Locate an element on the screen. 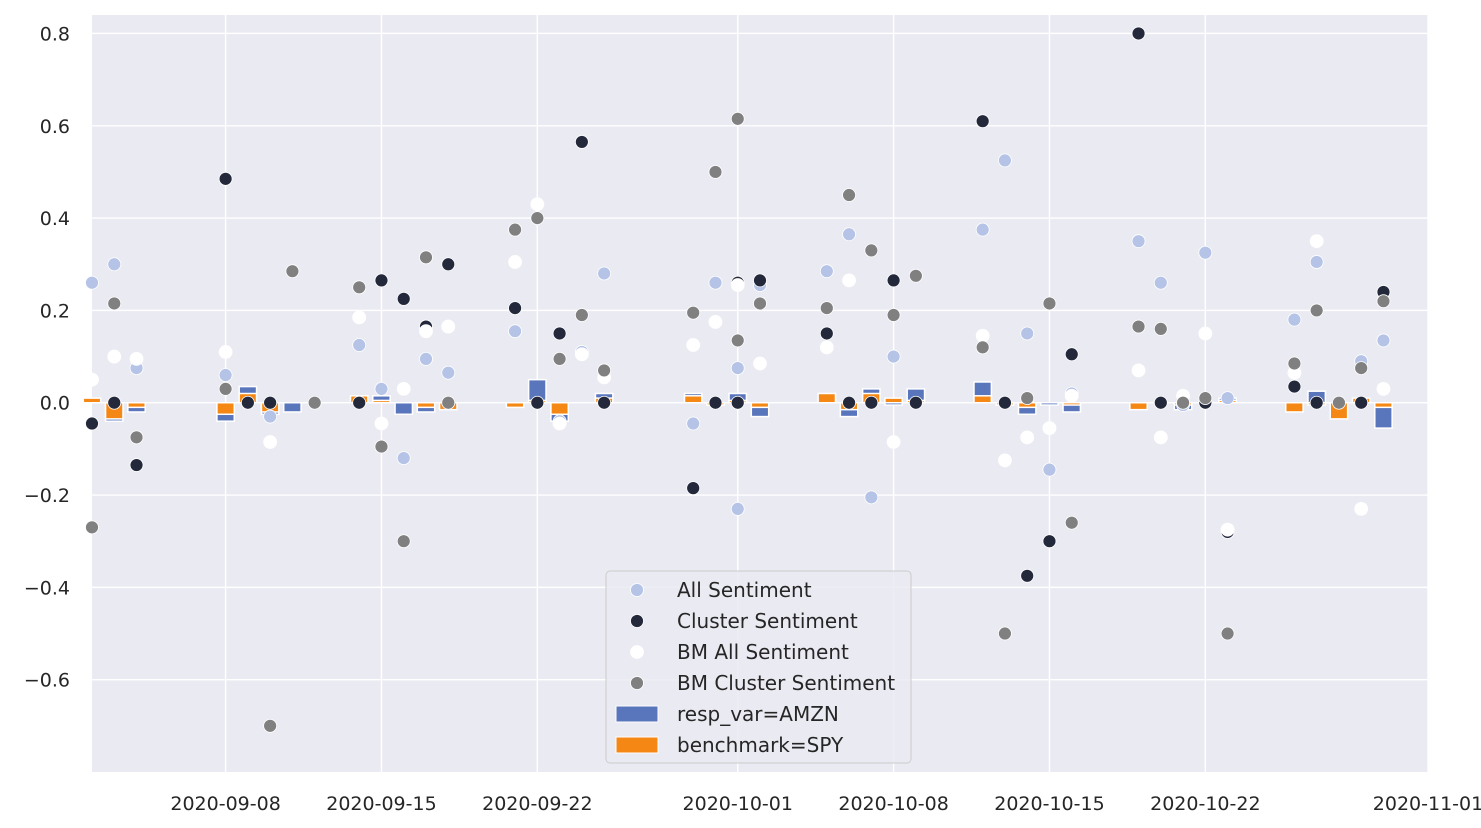 The width and height of the screenshot is (1481, 828). legend-marker-cluster_sentiment is located at coordinates (637, 621).